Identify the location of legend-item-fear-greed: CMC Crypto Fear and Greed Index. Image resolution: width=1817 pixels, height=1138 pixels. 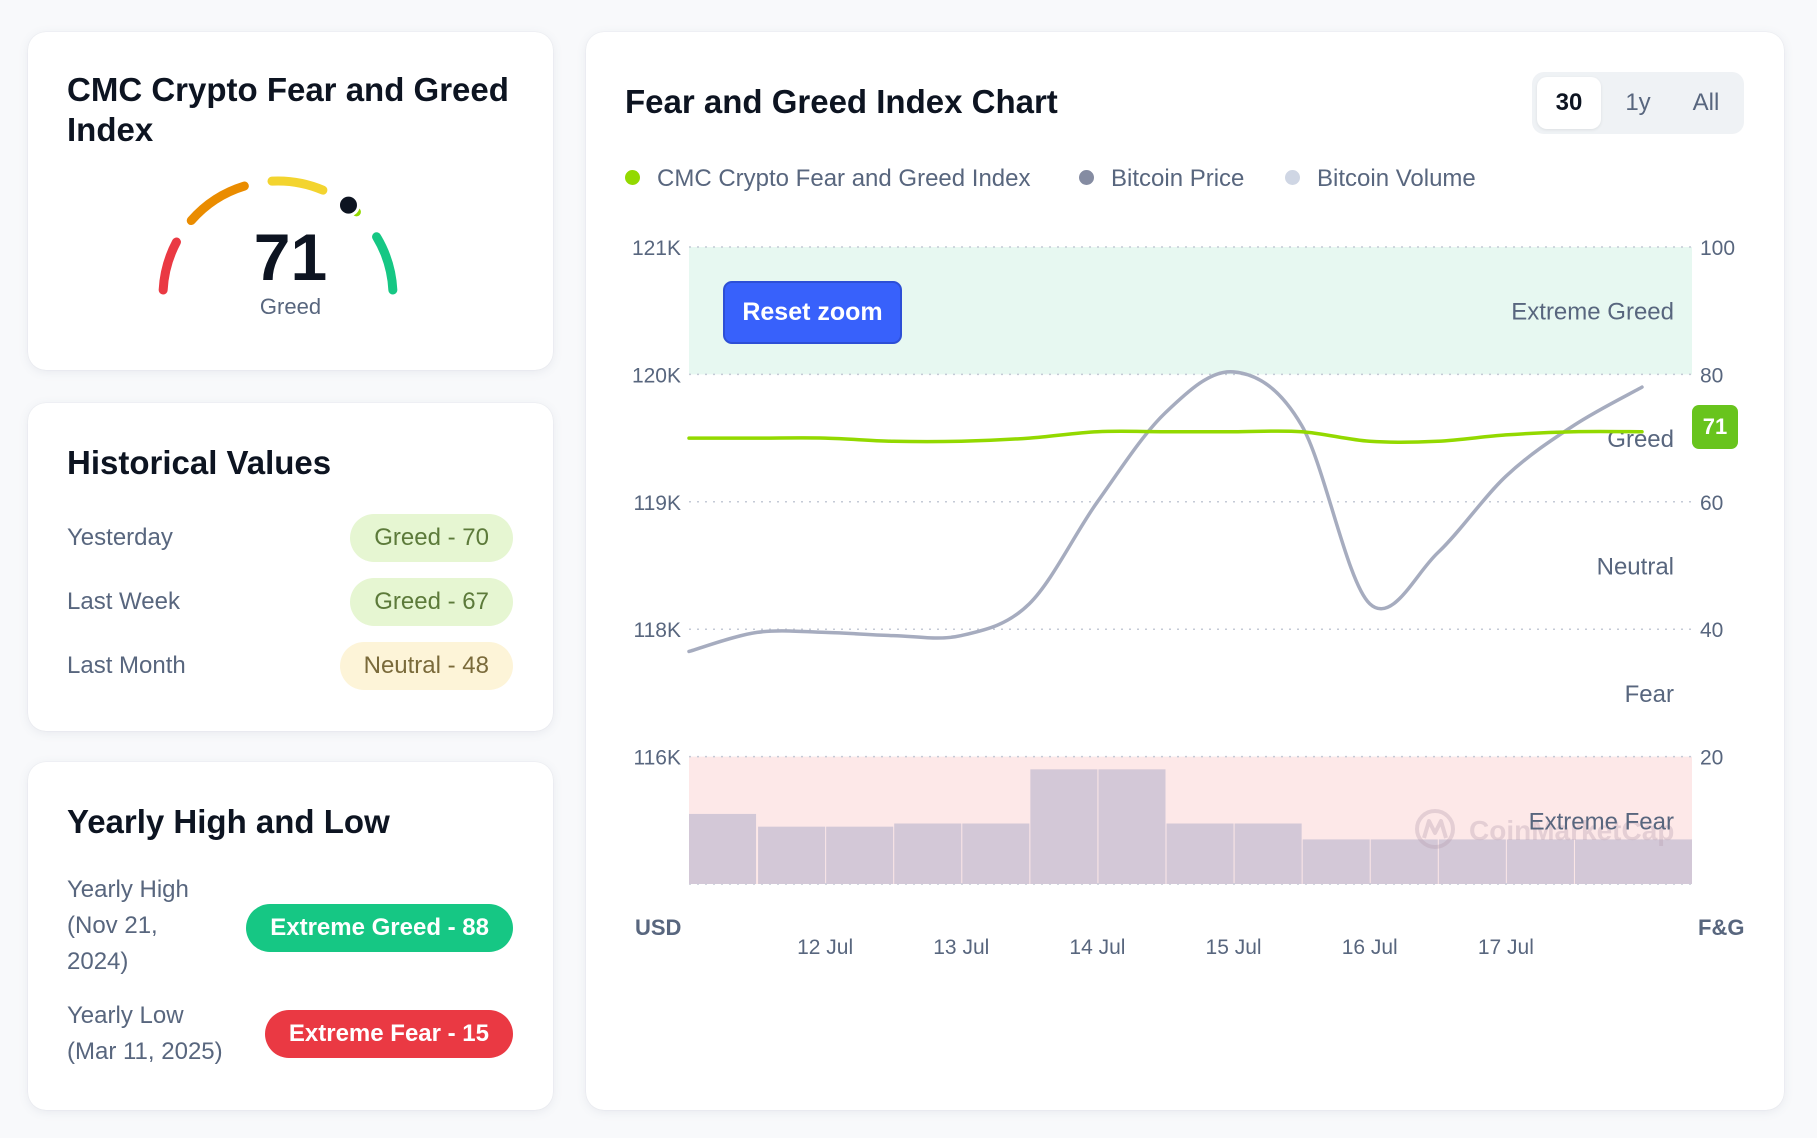
(828, 179).